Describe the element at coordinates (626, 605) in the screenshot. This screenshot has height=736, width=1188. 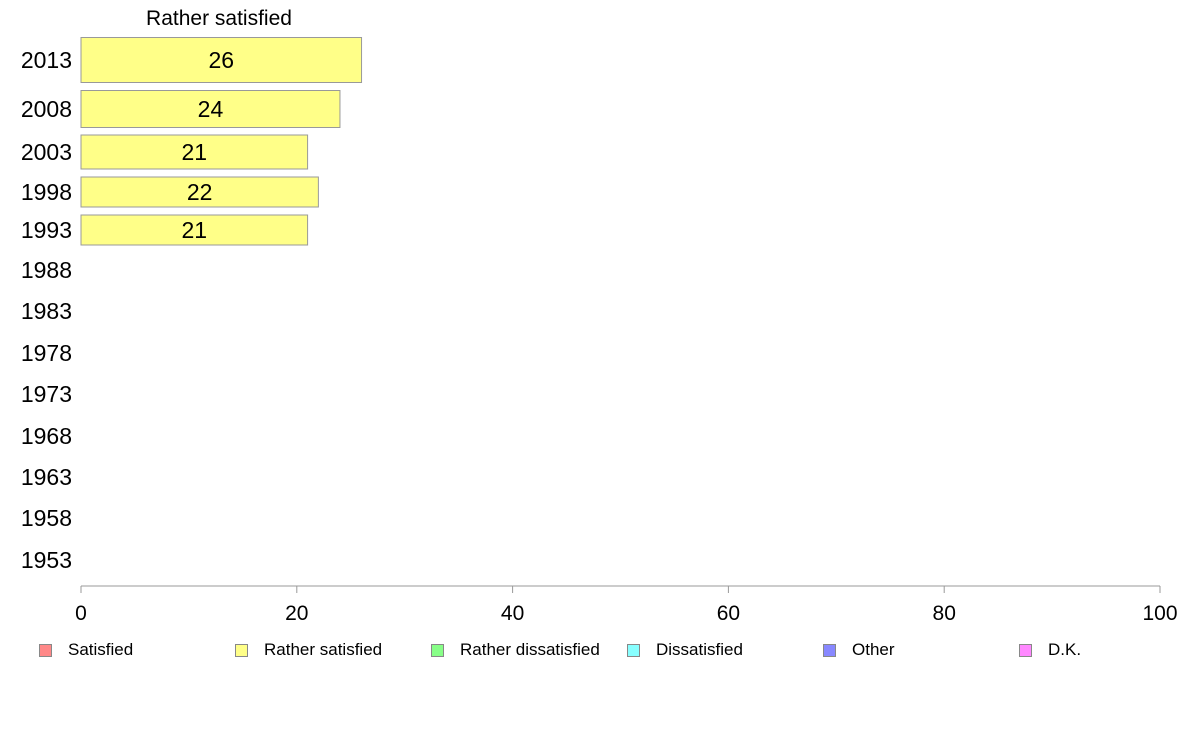
I see `x-axis: 0 20 40 60 80 100` at that location.